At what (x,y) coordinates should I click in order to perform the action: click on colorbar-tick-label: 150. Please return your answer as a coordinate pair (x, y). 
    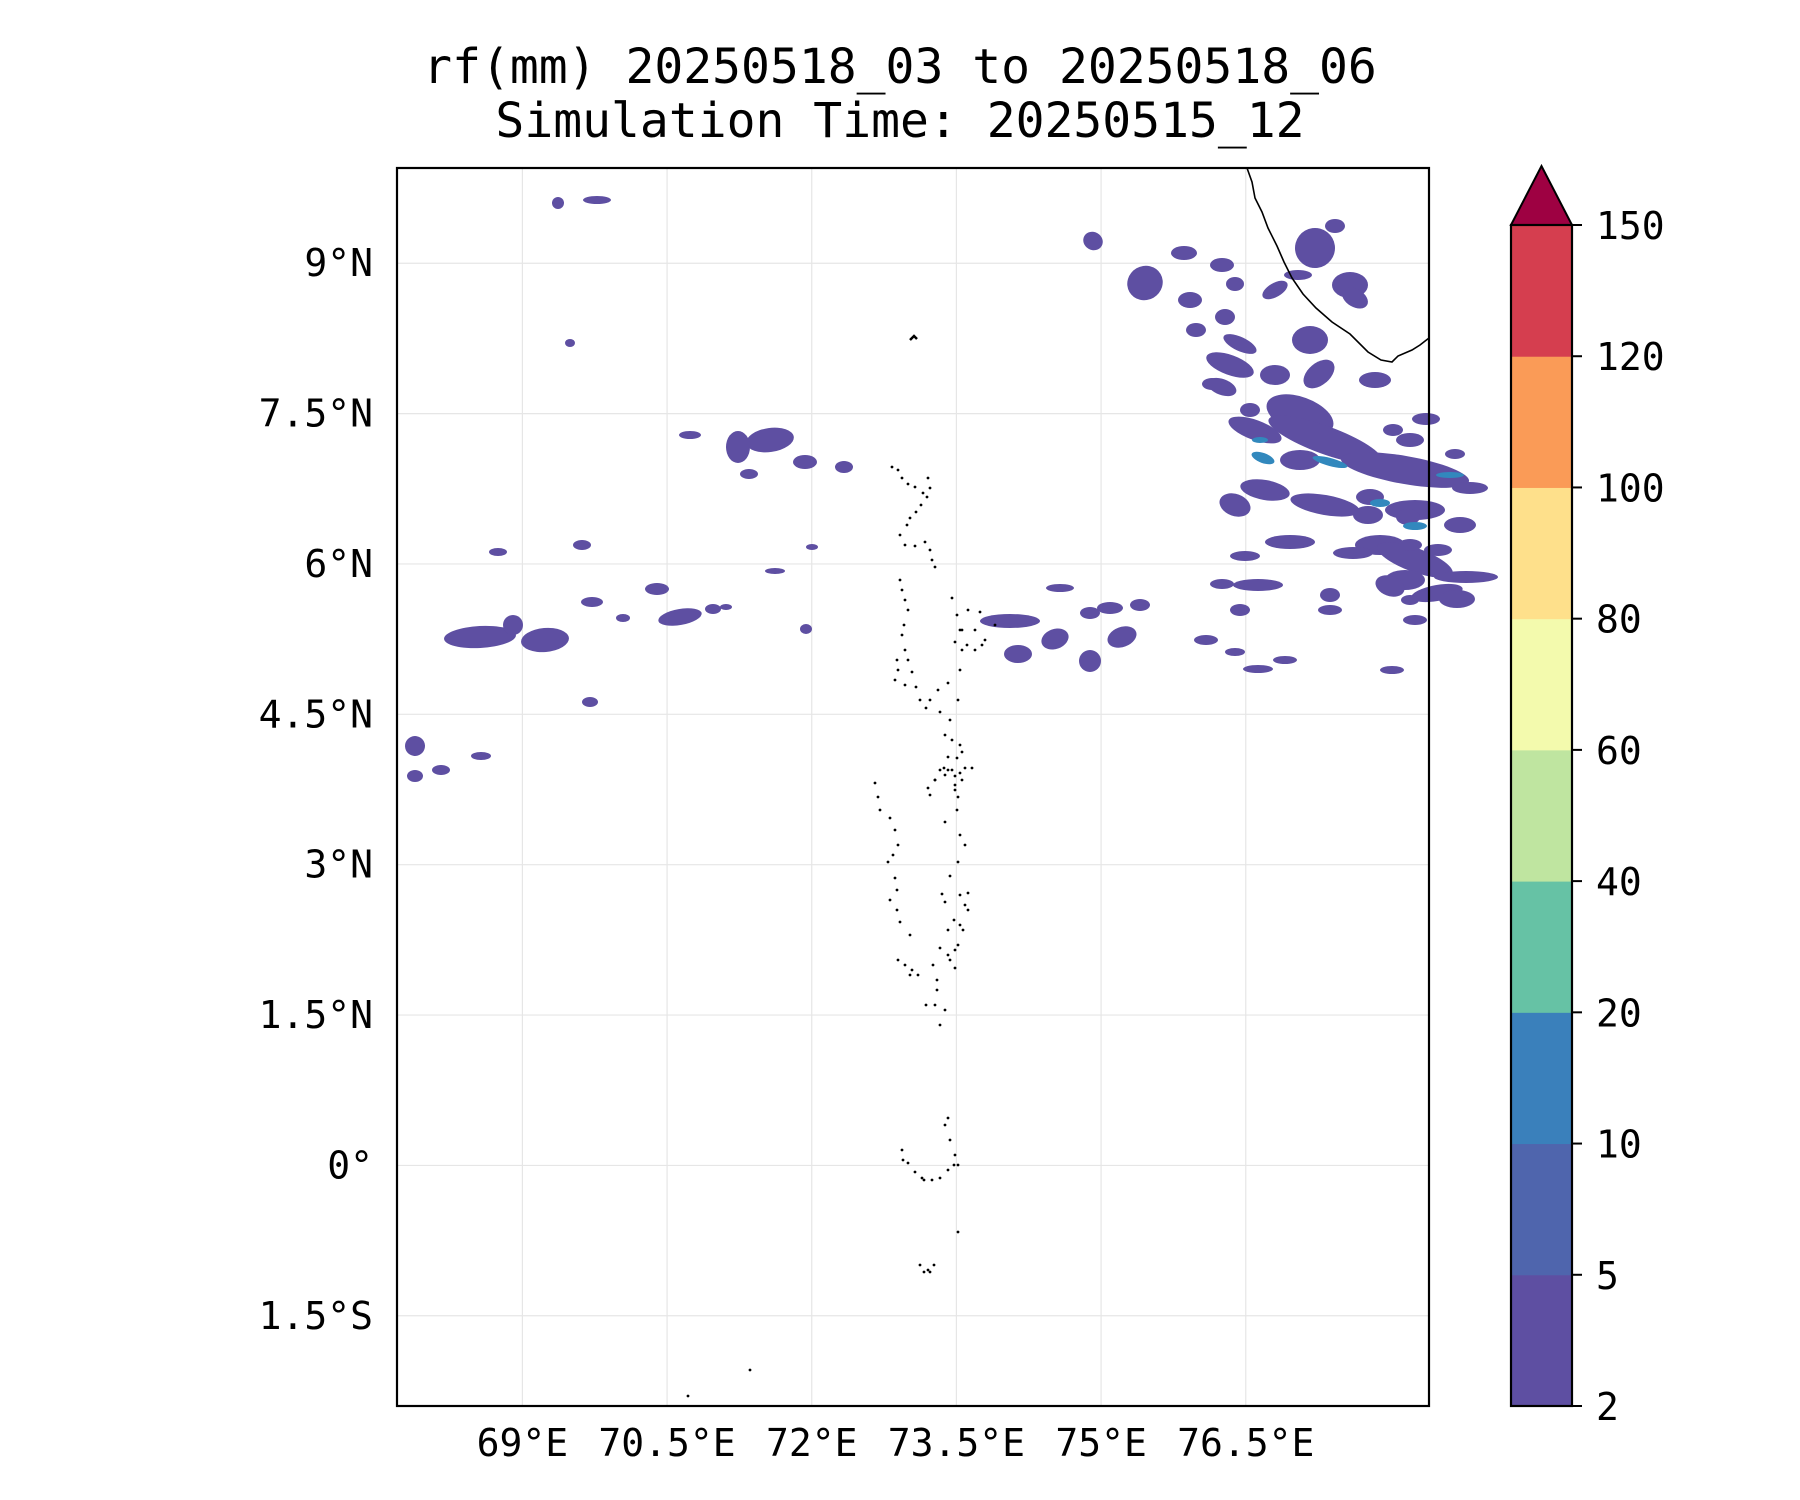
    Looking at the image, I should click on (1630, 226).